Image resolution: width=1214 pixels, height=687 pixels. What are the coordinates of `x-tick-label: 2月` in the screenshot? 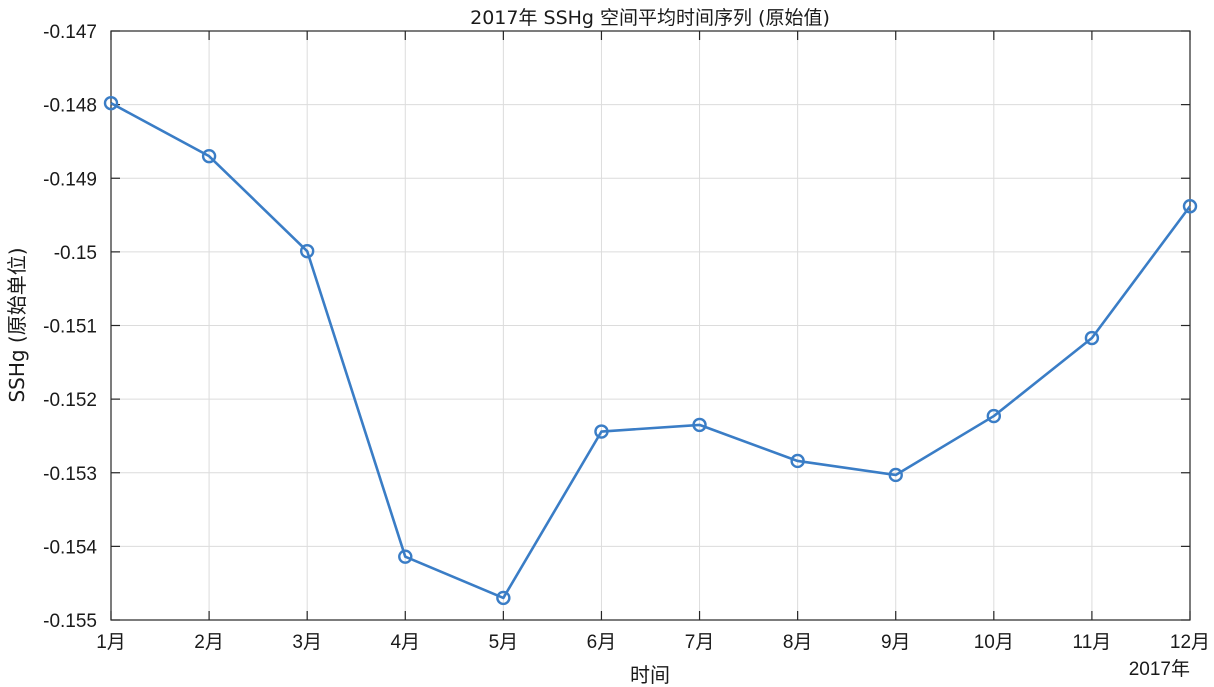 It's located at (209, 642).